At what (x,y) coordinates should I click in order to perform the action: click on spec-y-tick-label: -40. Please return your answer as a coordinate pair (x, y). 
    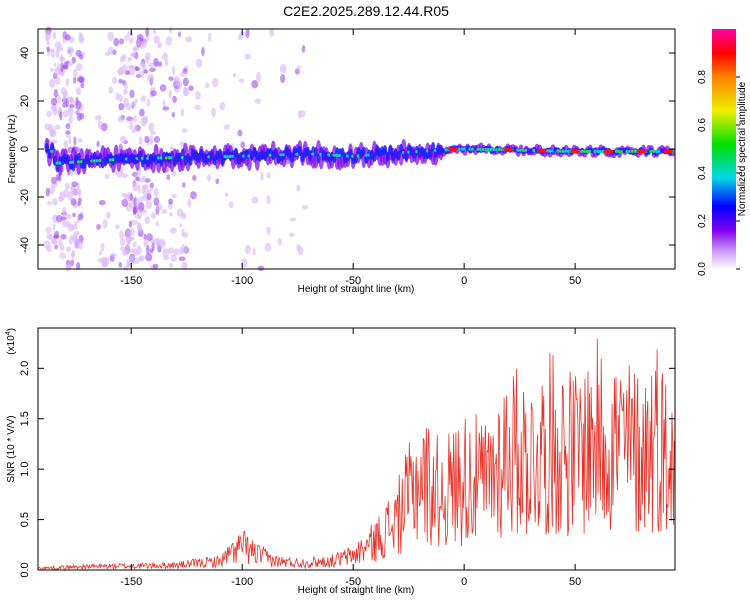
    Looking at the image, I should click on (25, 245).